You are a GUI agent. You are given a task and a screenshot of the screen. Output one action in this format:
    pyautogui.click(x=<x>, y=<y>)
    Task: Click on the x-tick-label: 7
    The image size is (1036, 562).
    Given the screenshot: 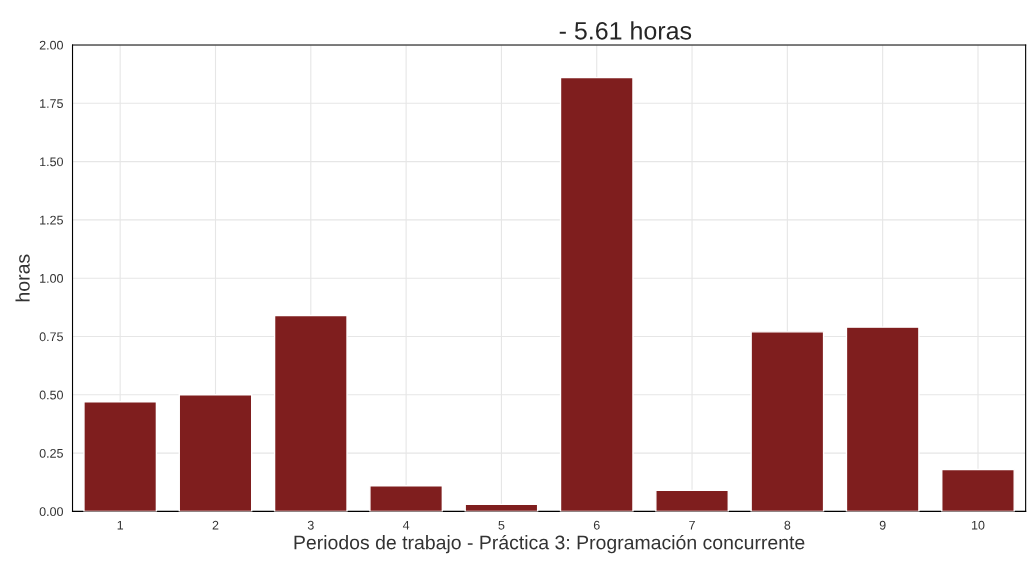 What is the action you would take?
    pyautogui.click(x=692, y=525)
    